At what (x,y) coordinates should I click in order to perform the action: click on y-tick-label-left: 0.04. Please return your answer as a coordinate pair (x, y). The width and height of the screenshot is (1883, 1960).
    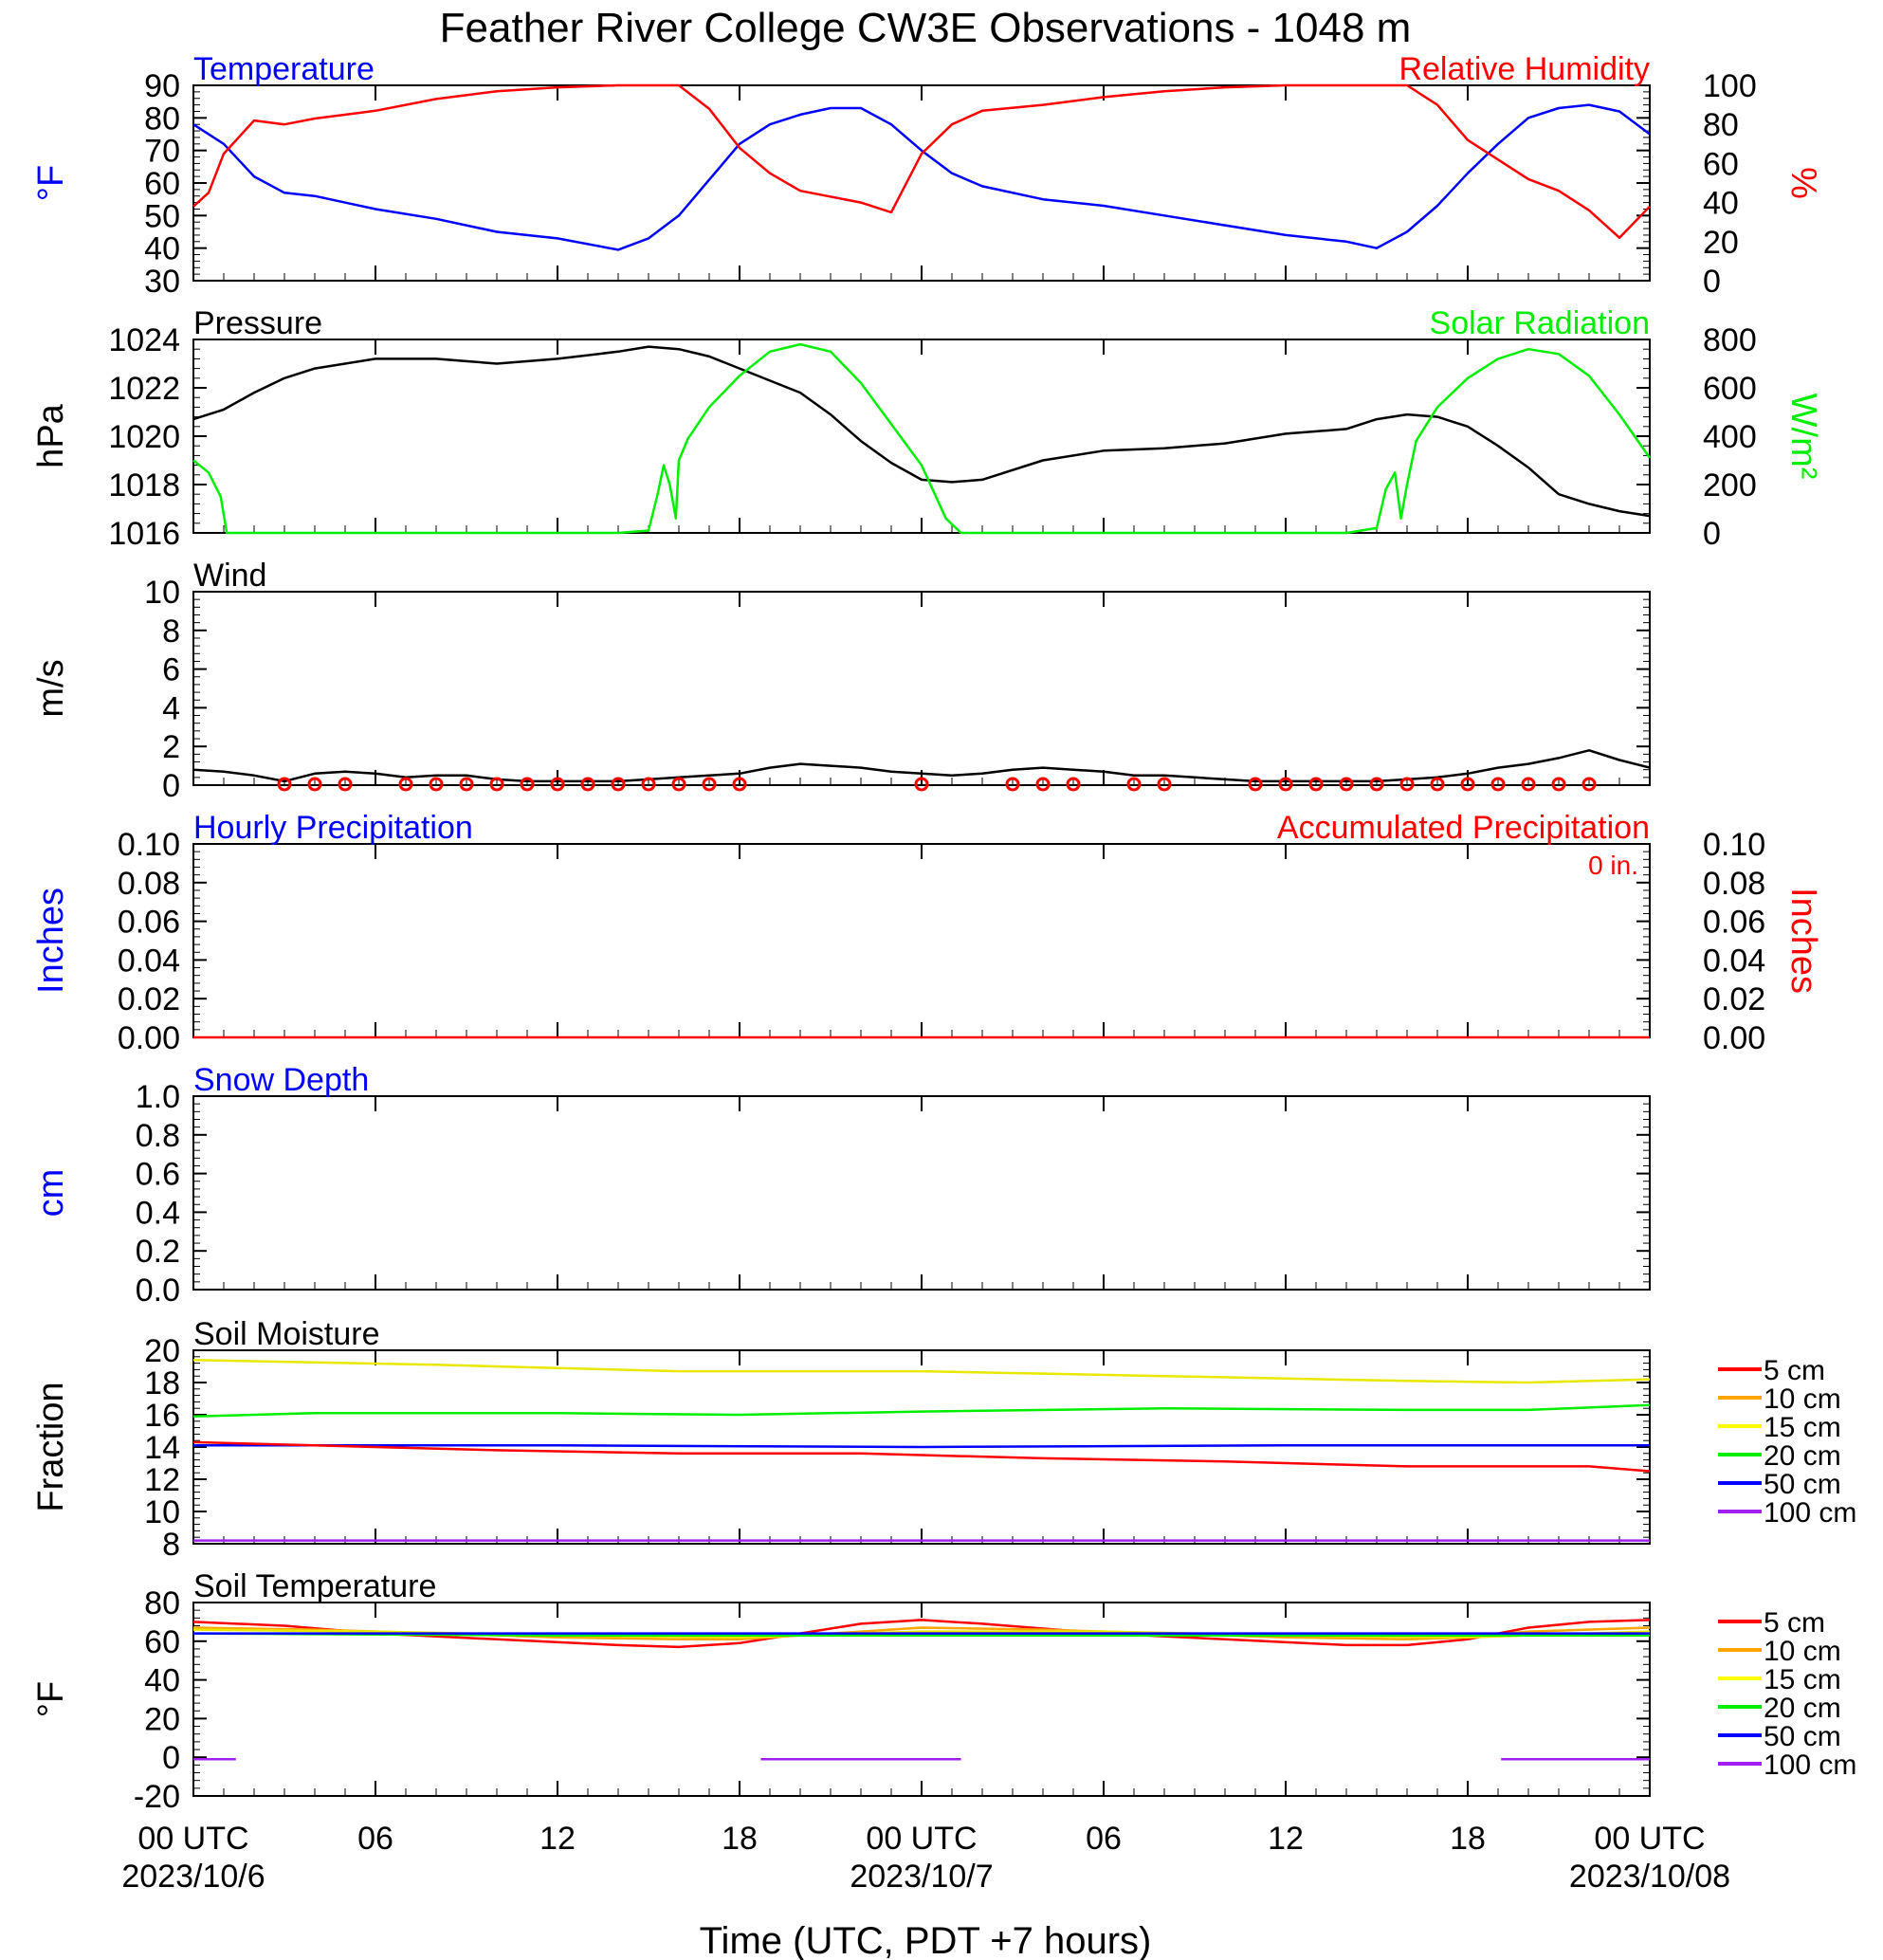
    Looking at the image, I should click on (149, 961).